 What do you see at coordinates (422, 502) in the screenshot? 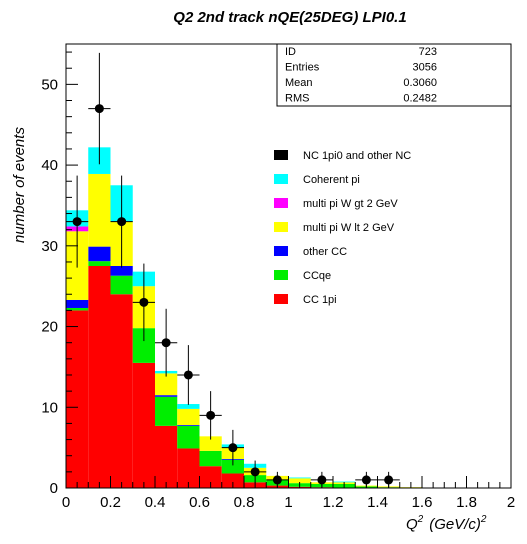
I see `x-tick-label-8: 1.6` at bounding box center [422, 502].